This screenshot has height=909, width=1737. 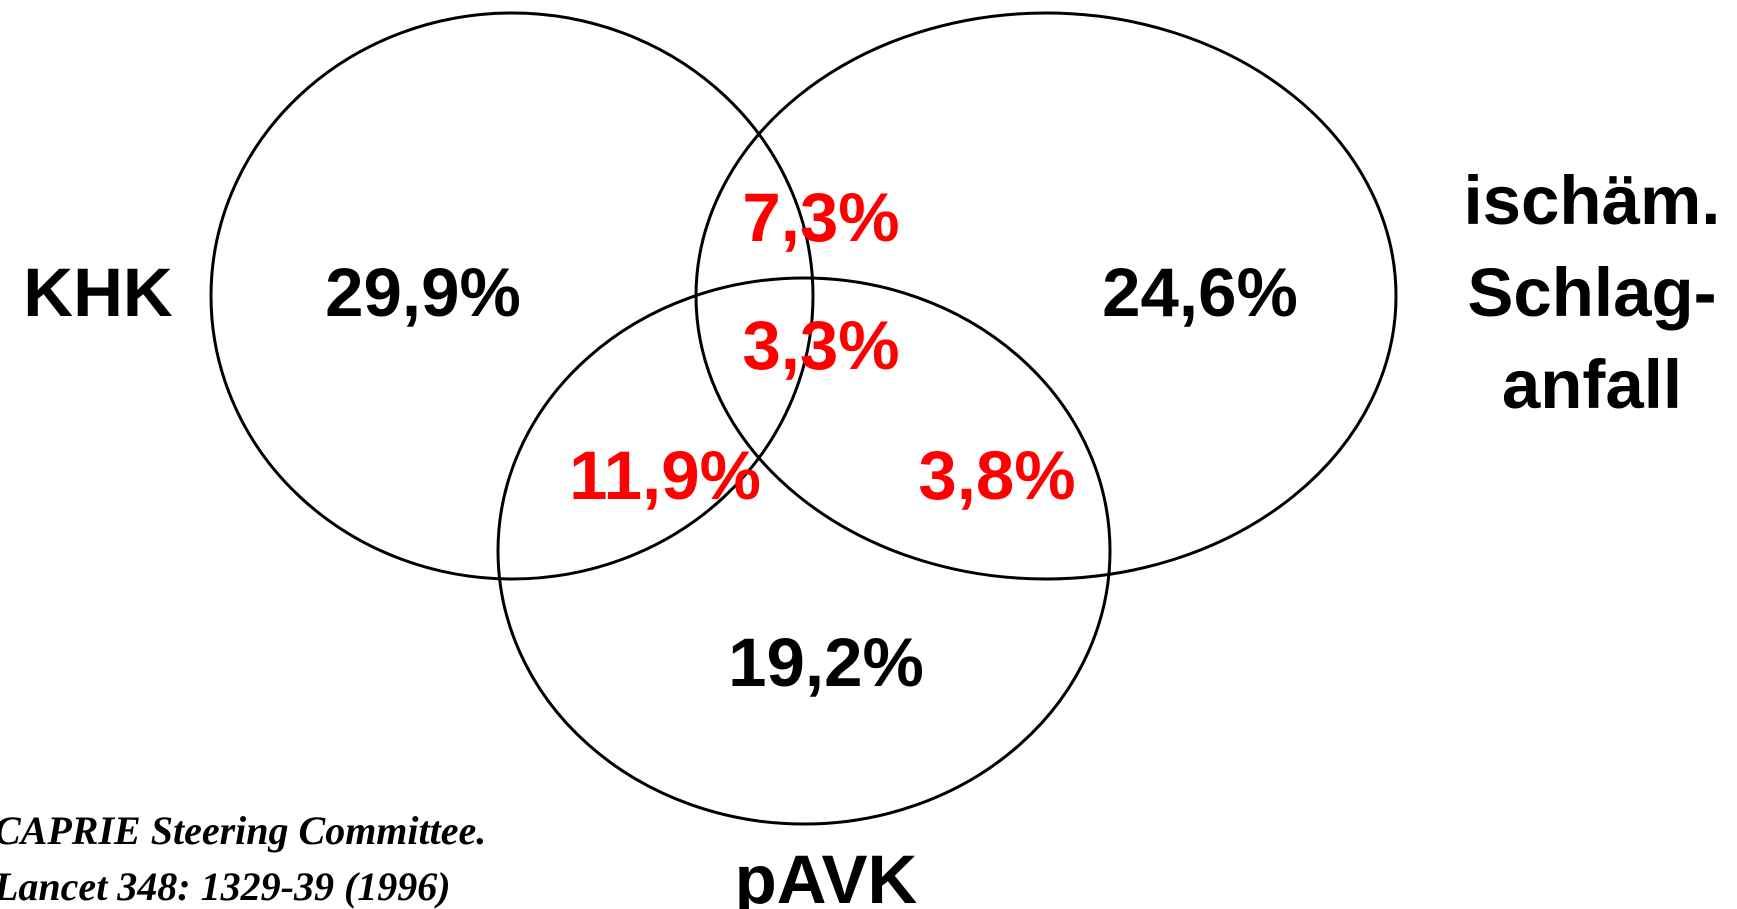 What do you see at coordinates (1200, 292) in the screenshot?
I see `region-value: 24,6%` at bounding box center [1200, 292].